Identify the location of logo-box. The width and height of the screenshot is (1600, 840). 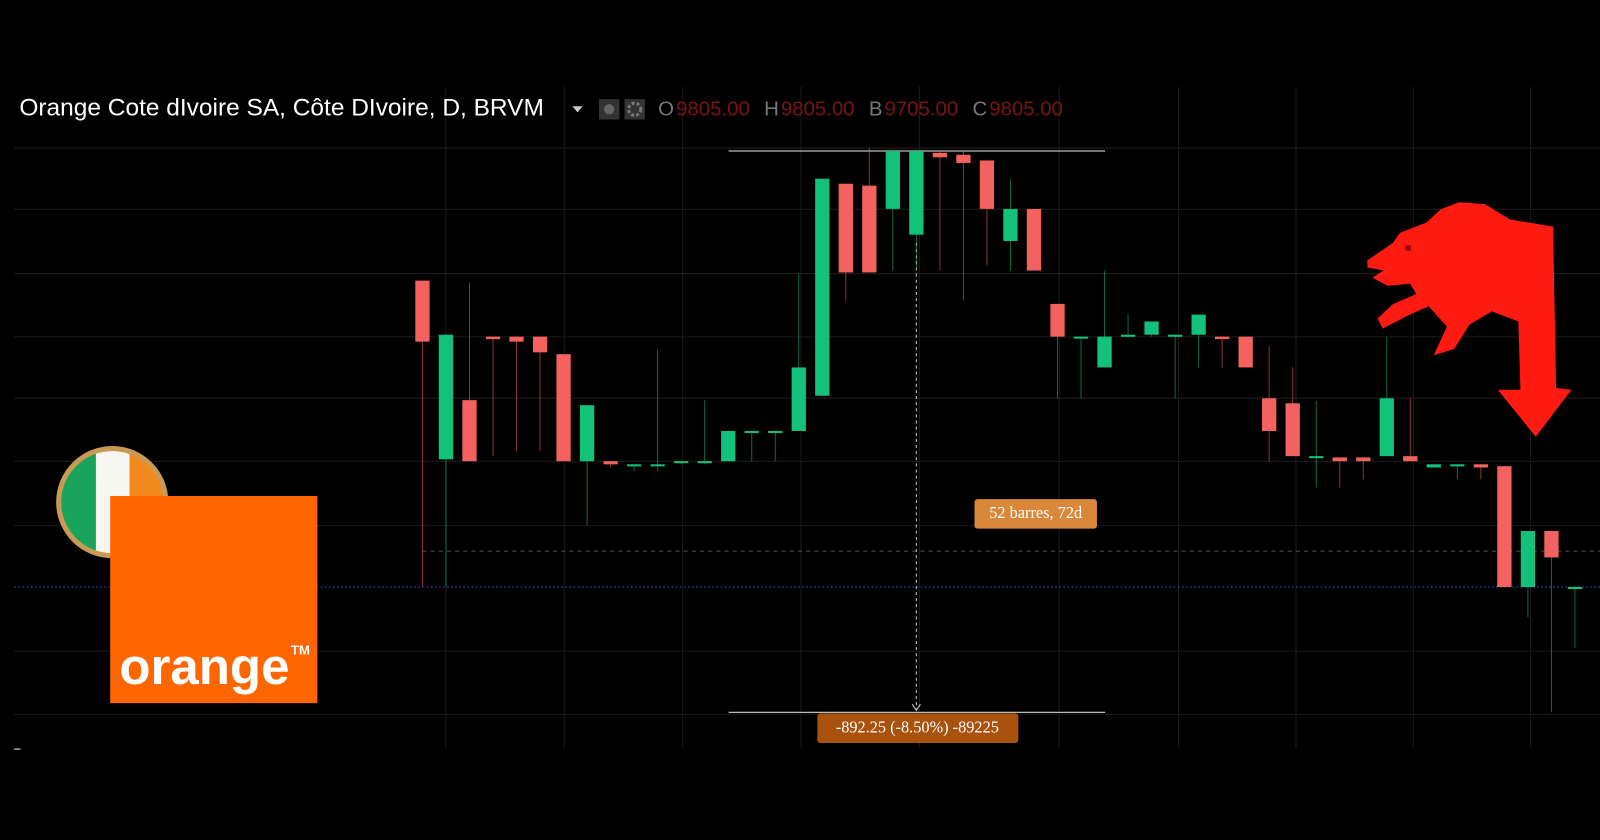
(214, 600).